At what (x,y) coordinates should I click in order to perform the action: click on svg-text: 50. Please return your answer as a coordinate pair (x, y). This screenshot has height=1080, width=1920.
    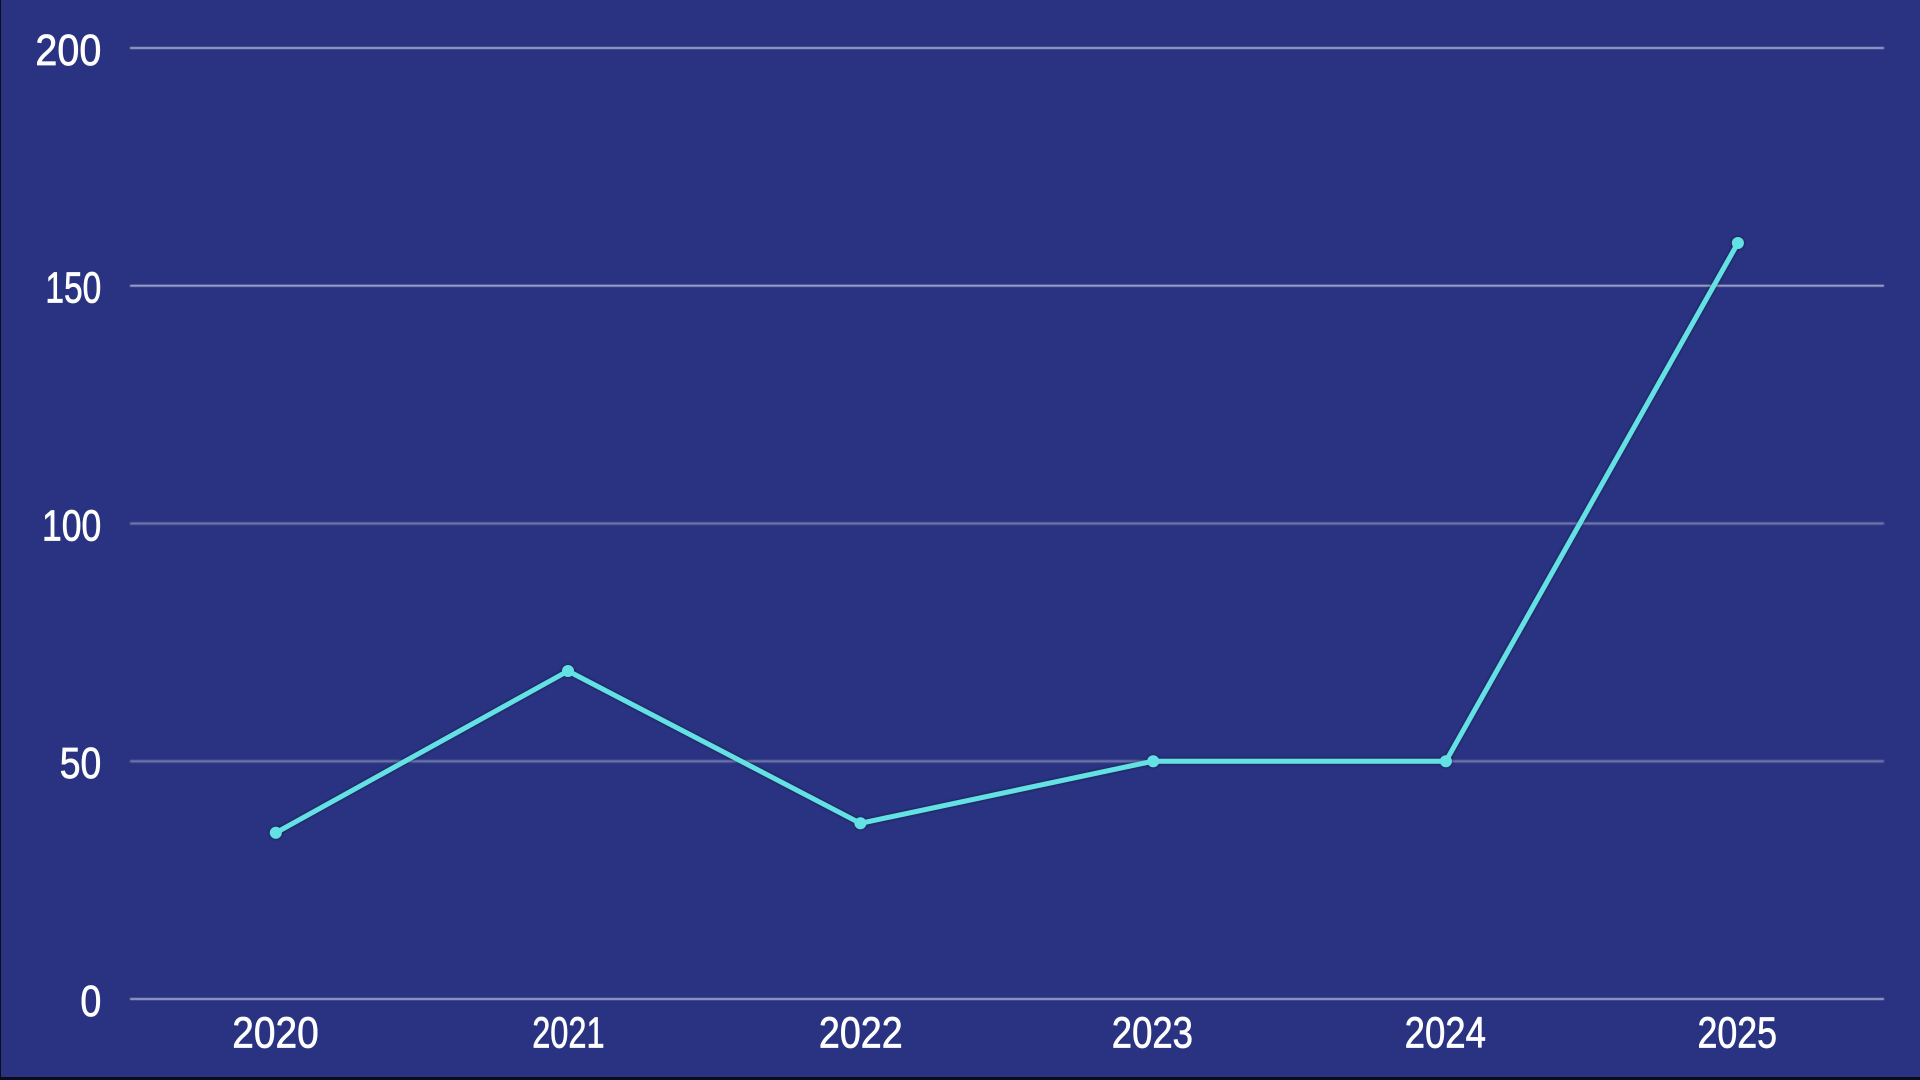
    Looking at the image, I should click on (81, 762).